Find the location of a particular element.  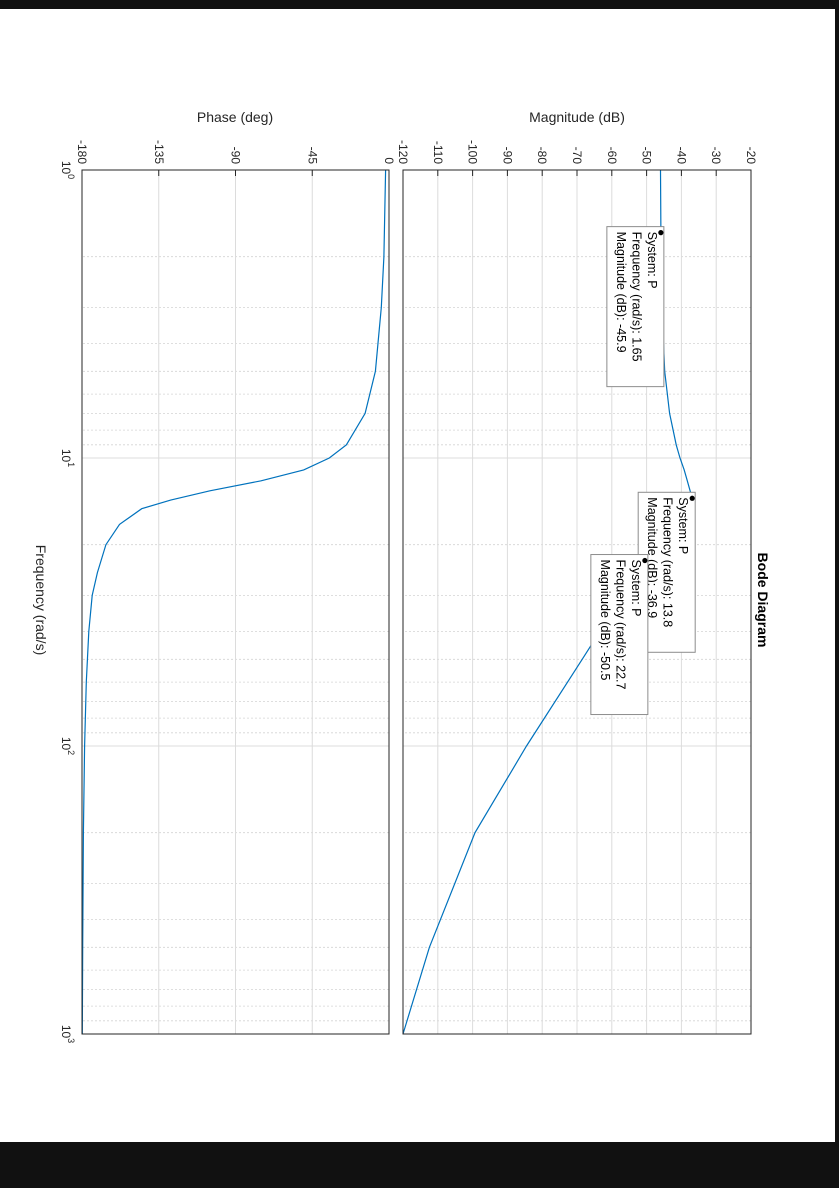

datatip-line: Magnitude (dB): -45.9 is located at coordinates (621, 292).